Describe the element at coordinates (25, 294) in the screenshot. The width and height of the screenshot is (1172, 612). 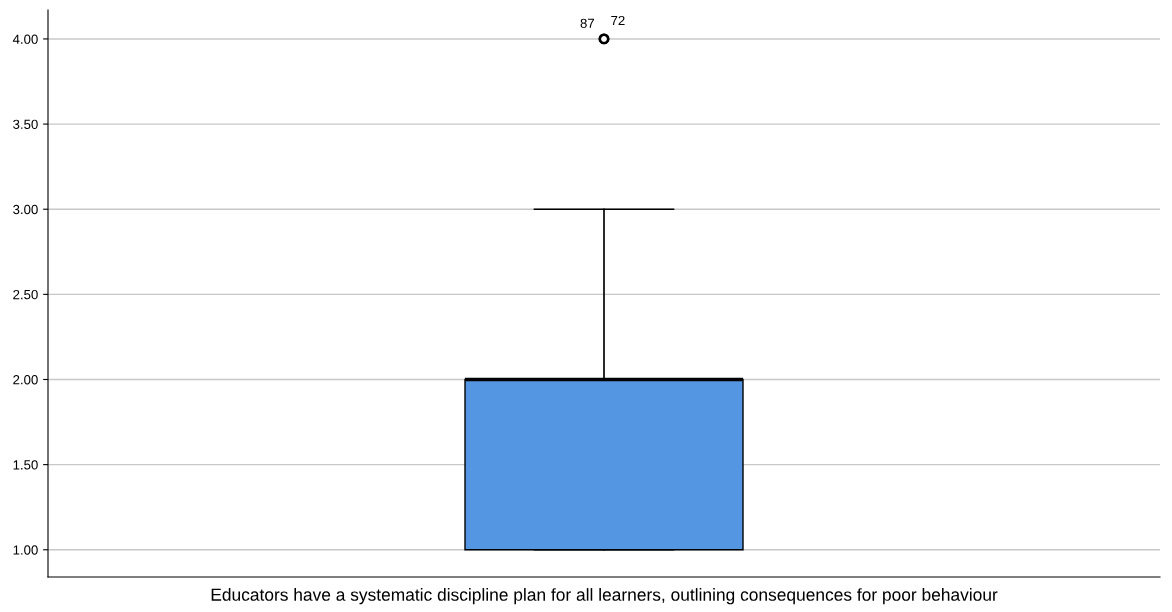
I see `y-tick-label: 2.50` at that location.